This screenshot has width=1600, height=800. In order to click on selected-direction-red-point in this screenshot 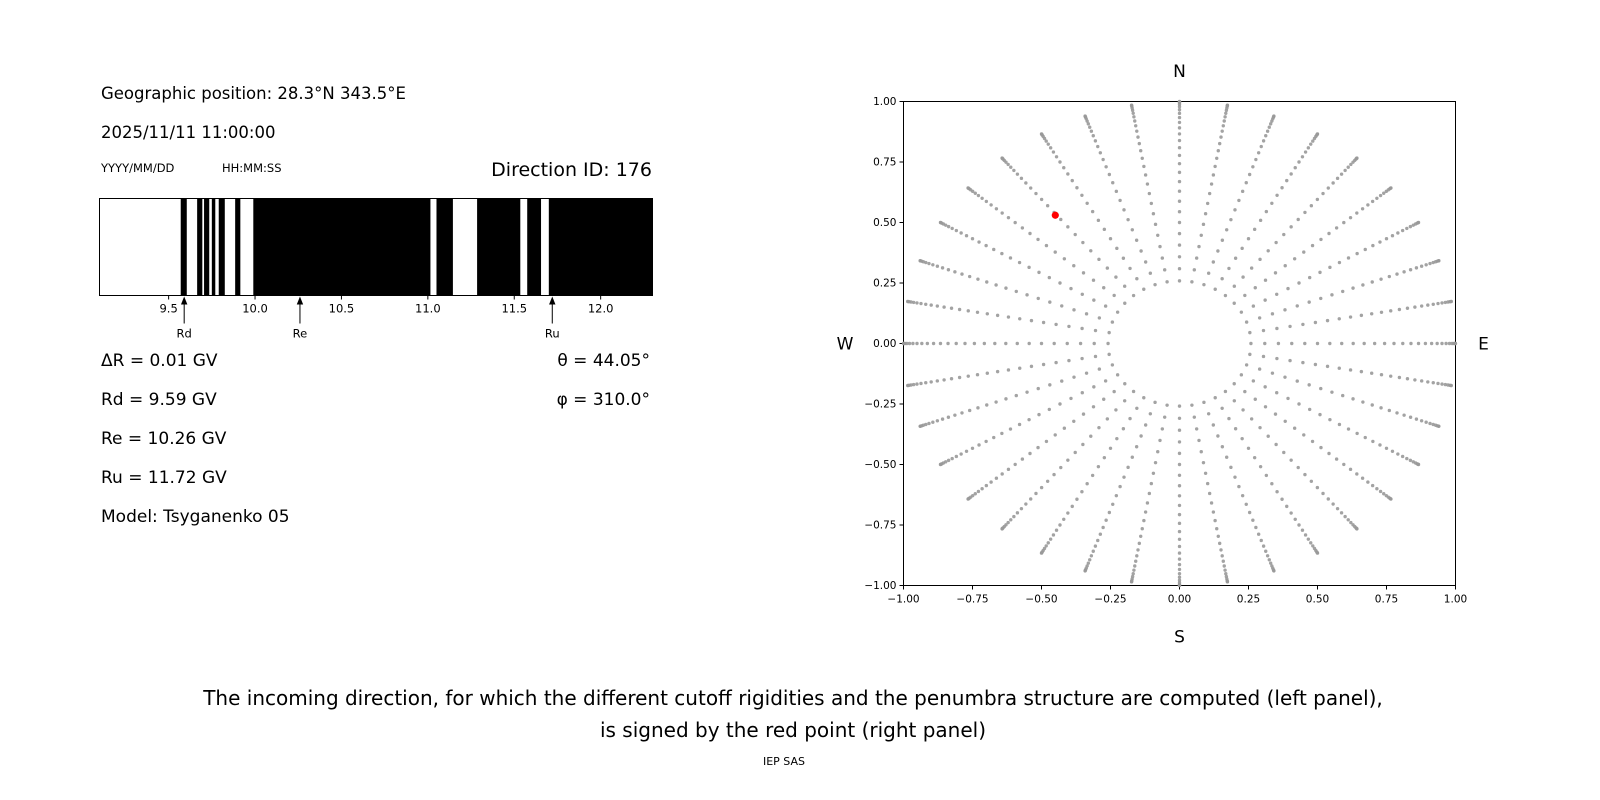, I will do `click(1055, 215)`.